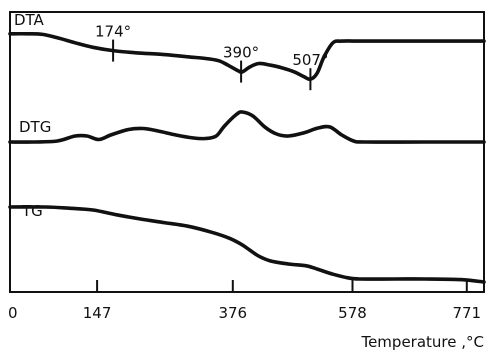  What do you see at coordinates (211, 57) in the screenshot?
I see `annotations-group: 174° 390° 507°` at bounding box center [211, 57].